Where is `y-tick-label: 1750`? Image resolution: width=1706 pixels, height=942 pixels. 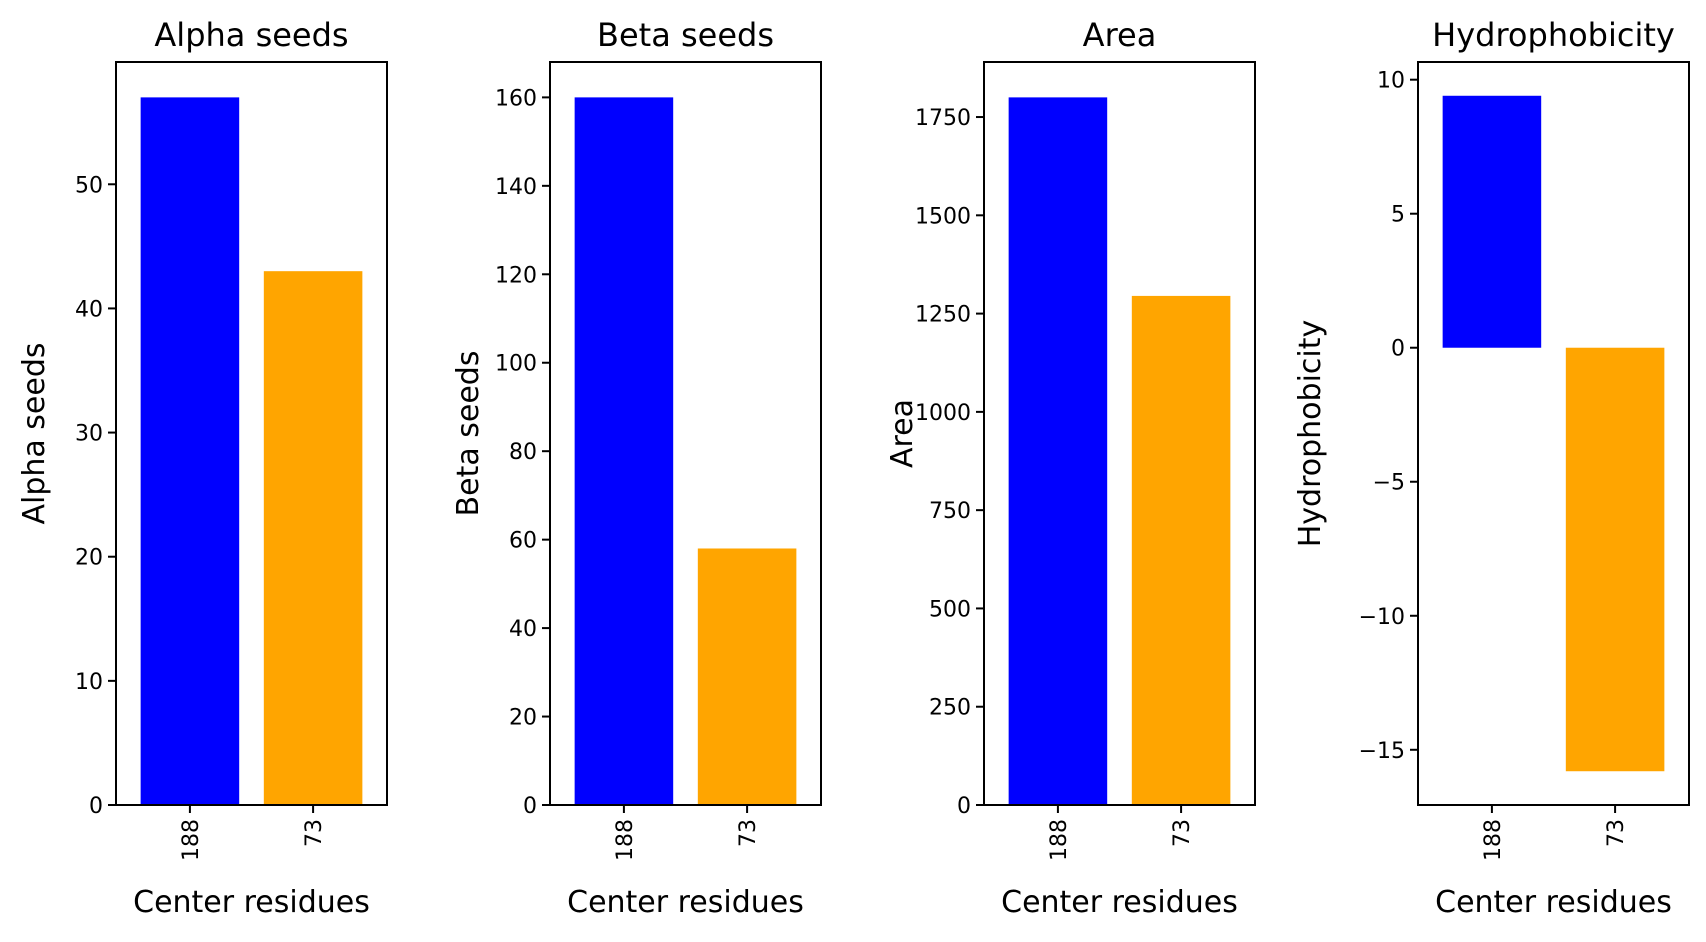
y-tick-label: 1750 is located at coordinates (943, 118).